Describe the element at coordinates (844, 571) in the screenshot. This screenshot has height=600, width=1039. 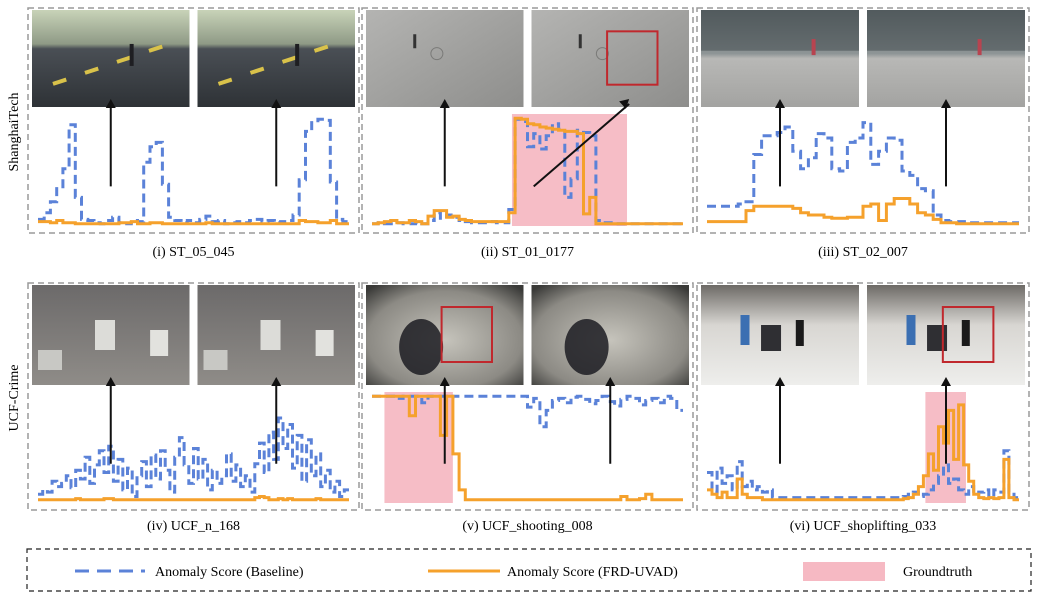
I see `legend-groundtruth-swatch` at that location.